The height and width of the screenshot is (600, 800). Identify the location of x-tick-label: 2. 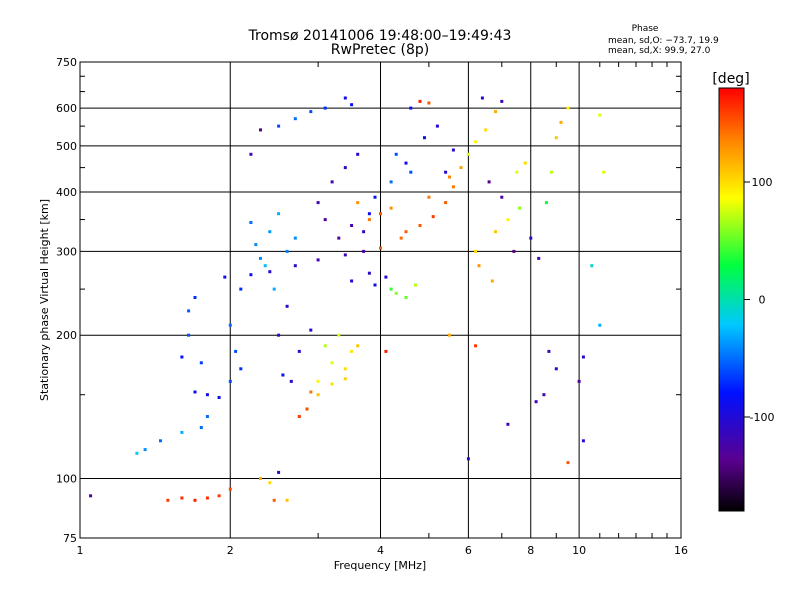
(230, 550).